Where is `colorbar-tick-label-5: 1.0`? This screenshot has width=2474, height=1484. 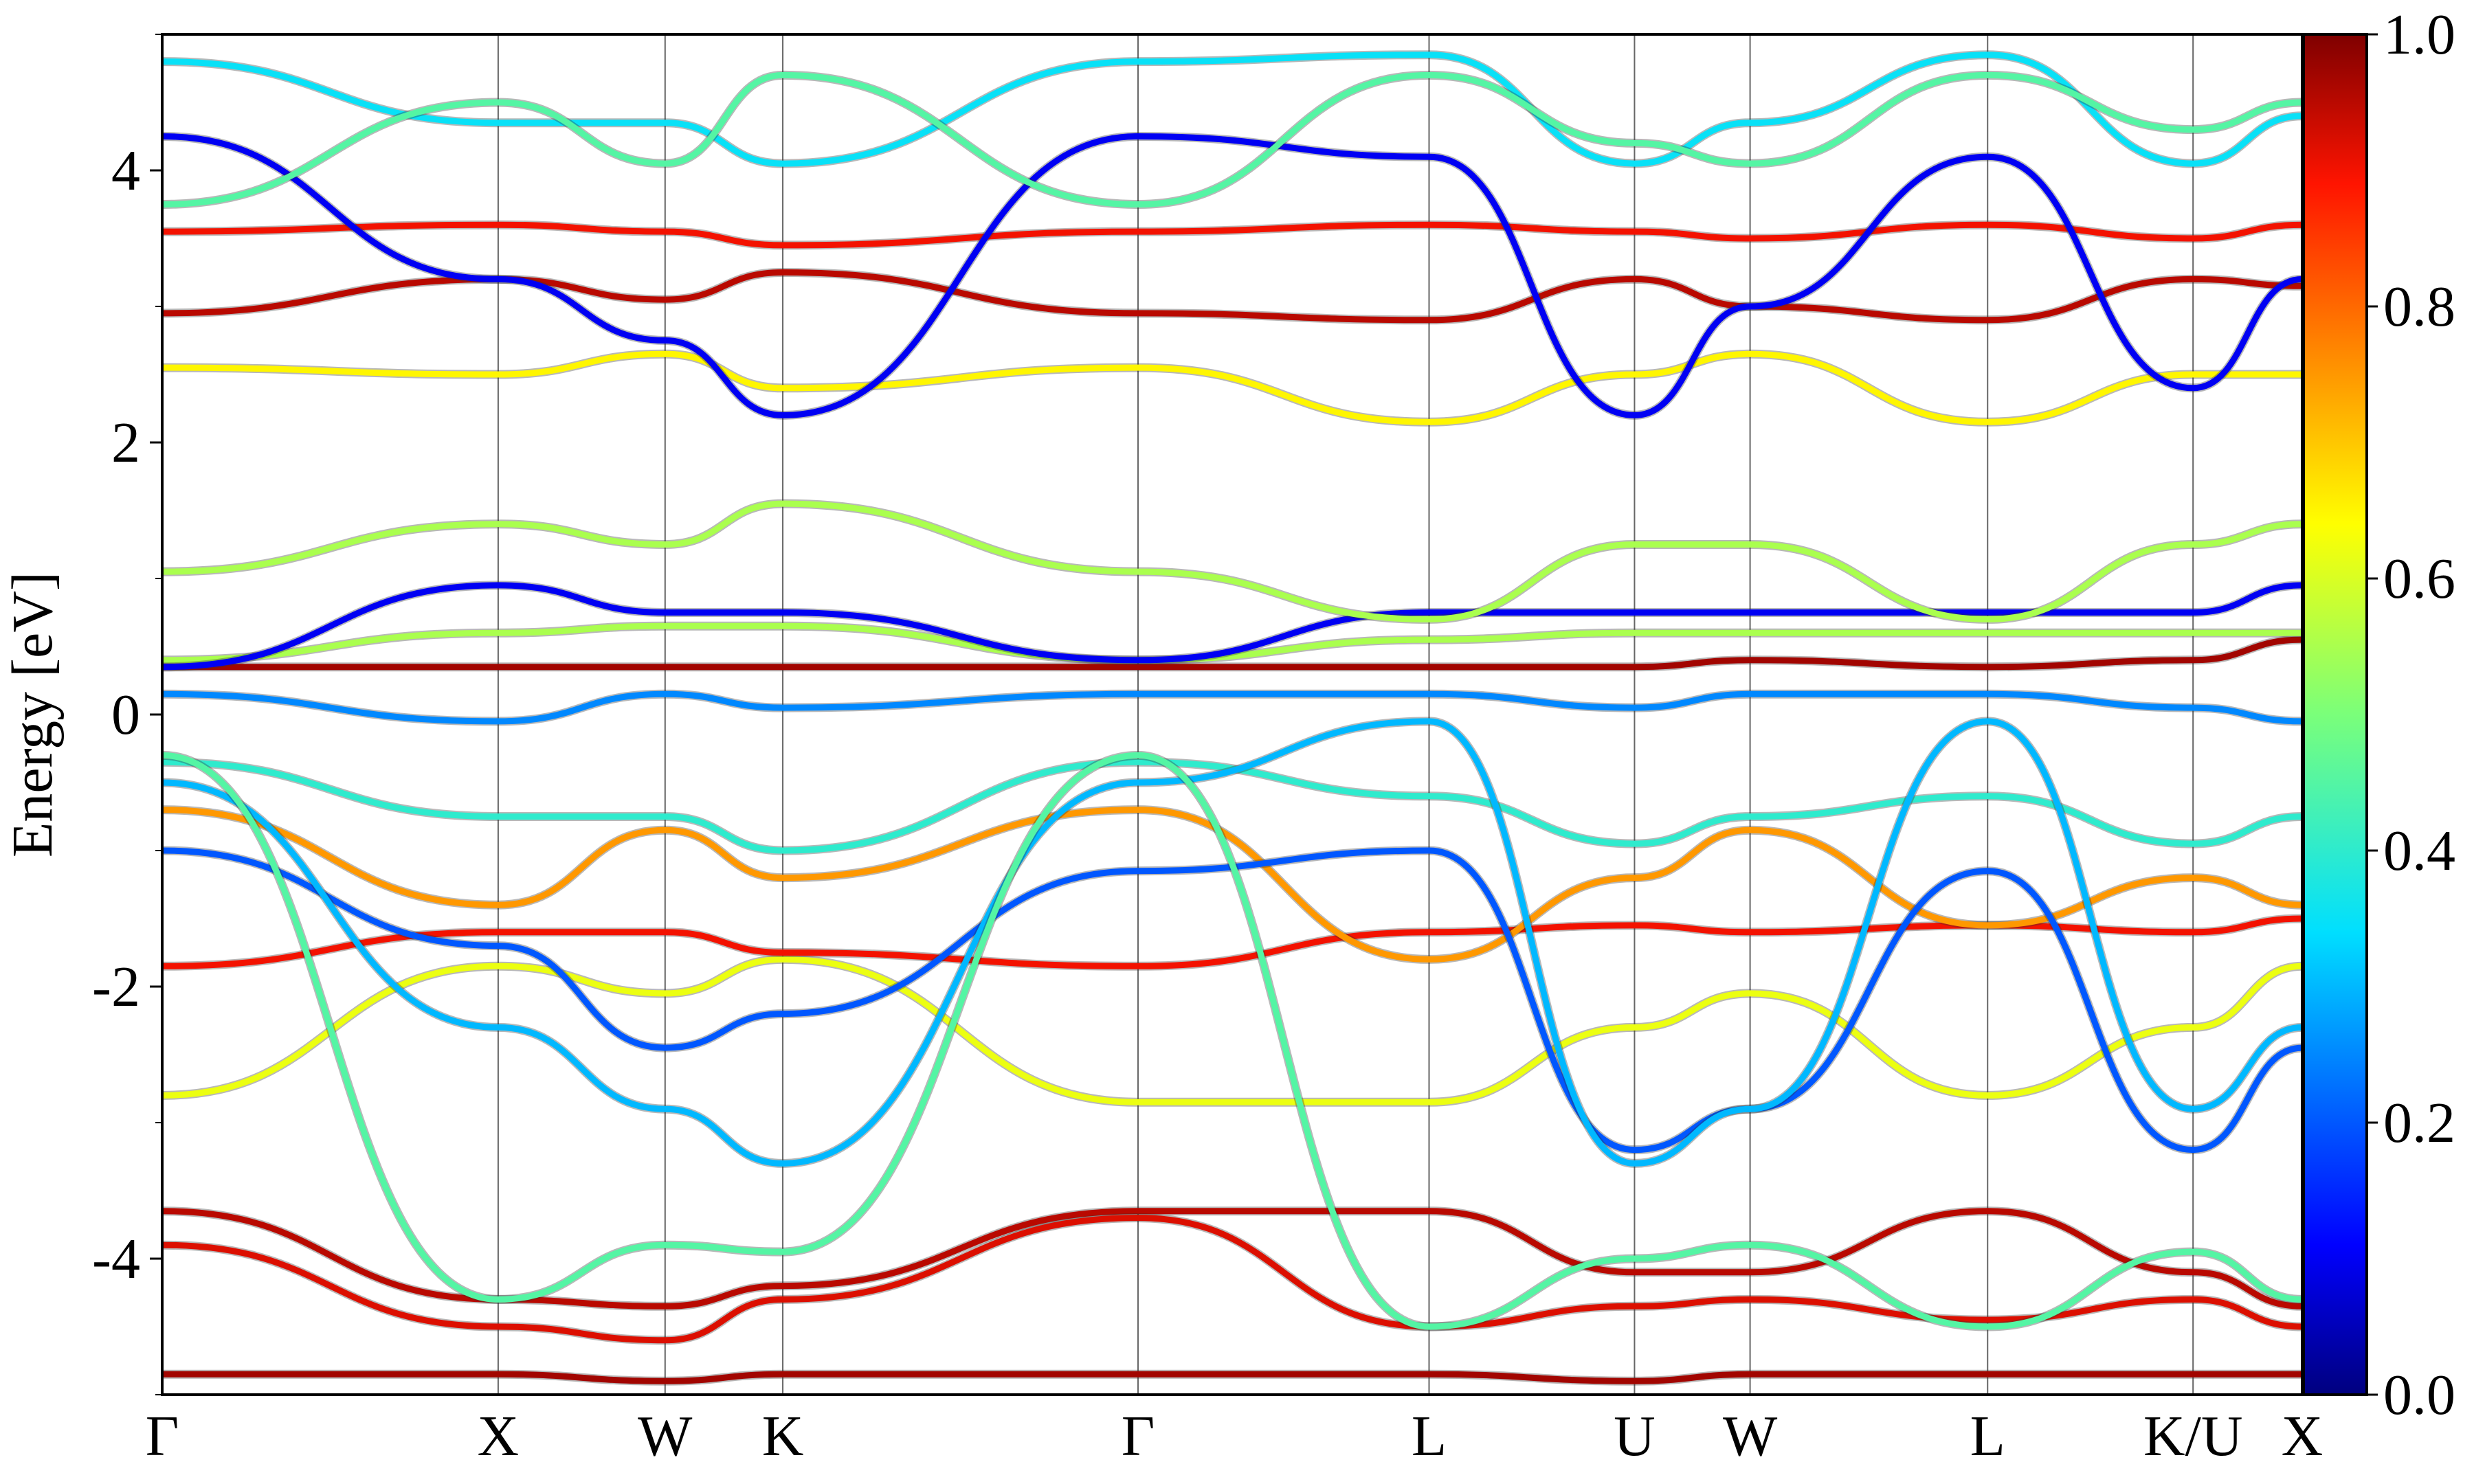 colorbar-tick-label-5: 1.0 is located at coordinates (2419, 35).